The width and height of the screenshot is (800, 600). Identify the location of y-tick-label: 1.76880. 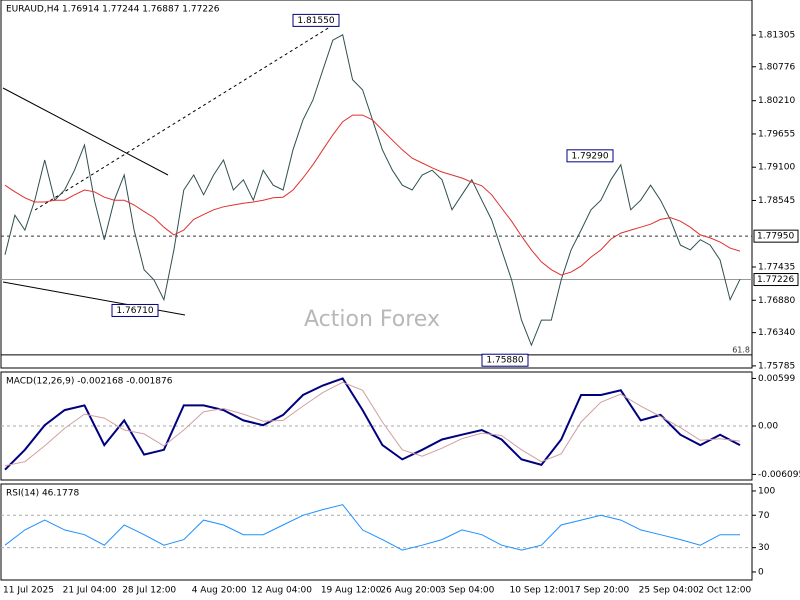
(776, 301).